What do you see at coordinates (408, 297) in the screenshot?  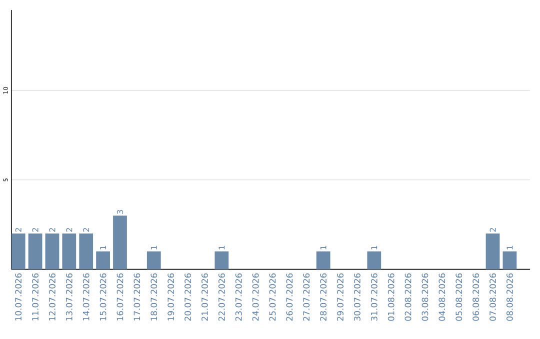 I see `x-tick-label: 02.08.2026` at bounding box center [408, 297].